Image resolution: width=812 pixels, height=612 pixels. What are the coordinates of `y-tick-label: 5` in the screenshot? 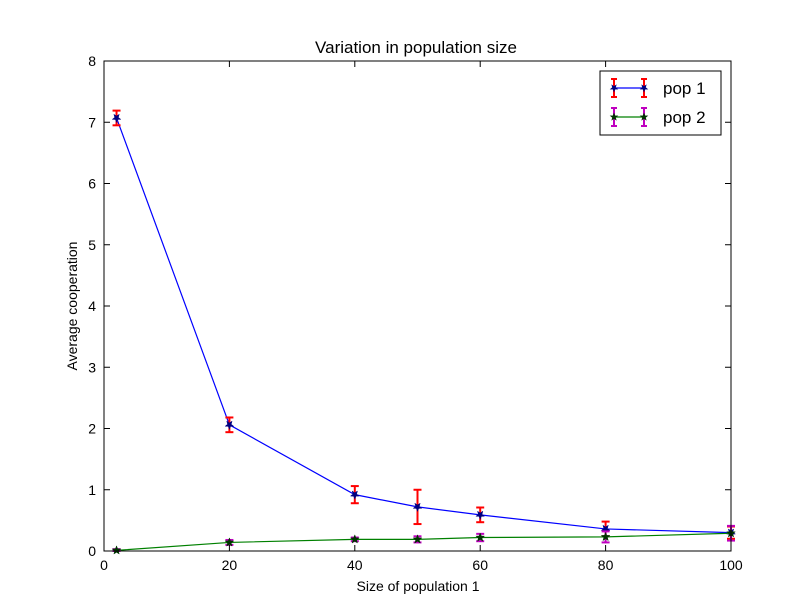 It's located at (92, 245).